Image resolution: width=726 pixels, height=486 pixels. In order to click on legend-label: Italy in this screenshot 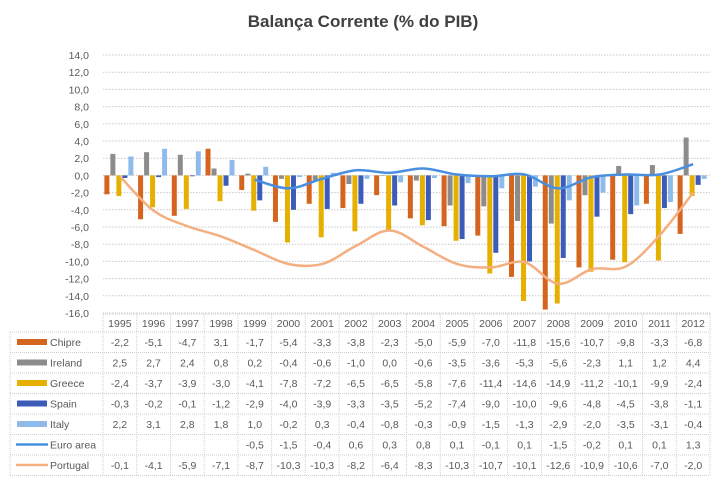, I will do `click(60, 425)`.